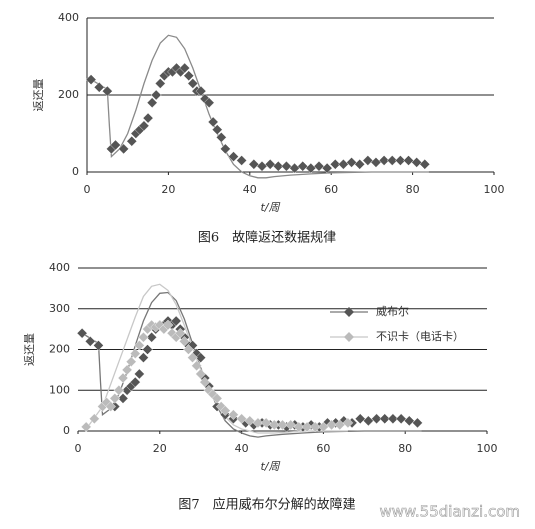 Image resolution: width=535 pixels, height=529 pixels. What do you see at coordinates (487, 448) in the screenshot?
I see `x-tick-label: 100` at bounding box center [487, 448].